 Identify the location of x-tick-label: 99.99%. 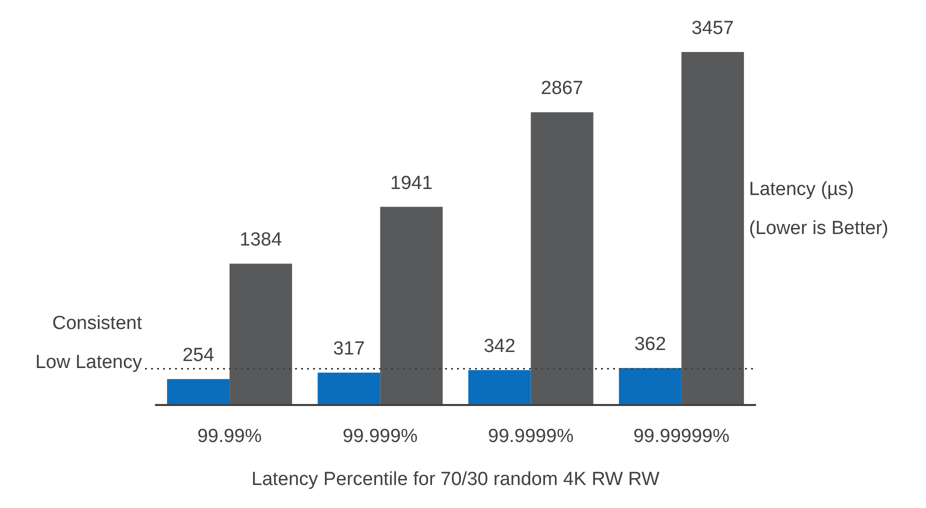
(229, 436).